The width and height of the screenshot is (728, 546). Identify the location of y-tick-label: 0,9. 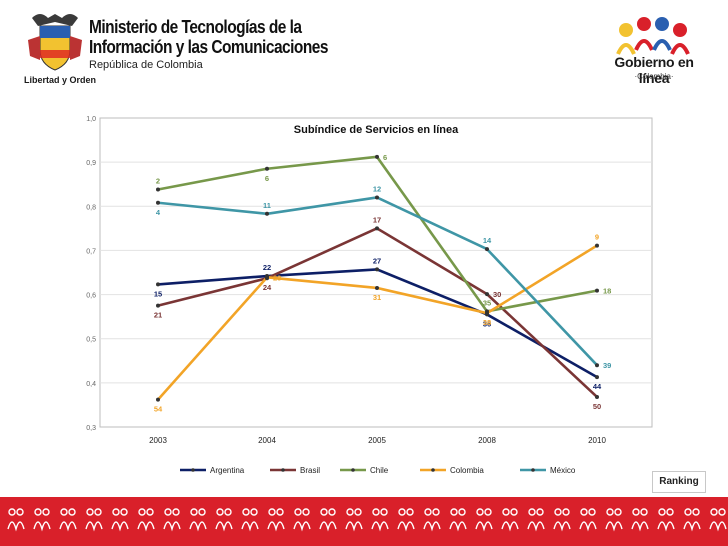
(91, 163).